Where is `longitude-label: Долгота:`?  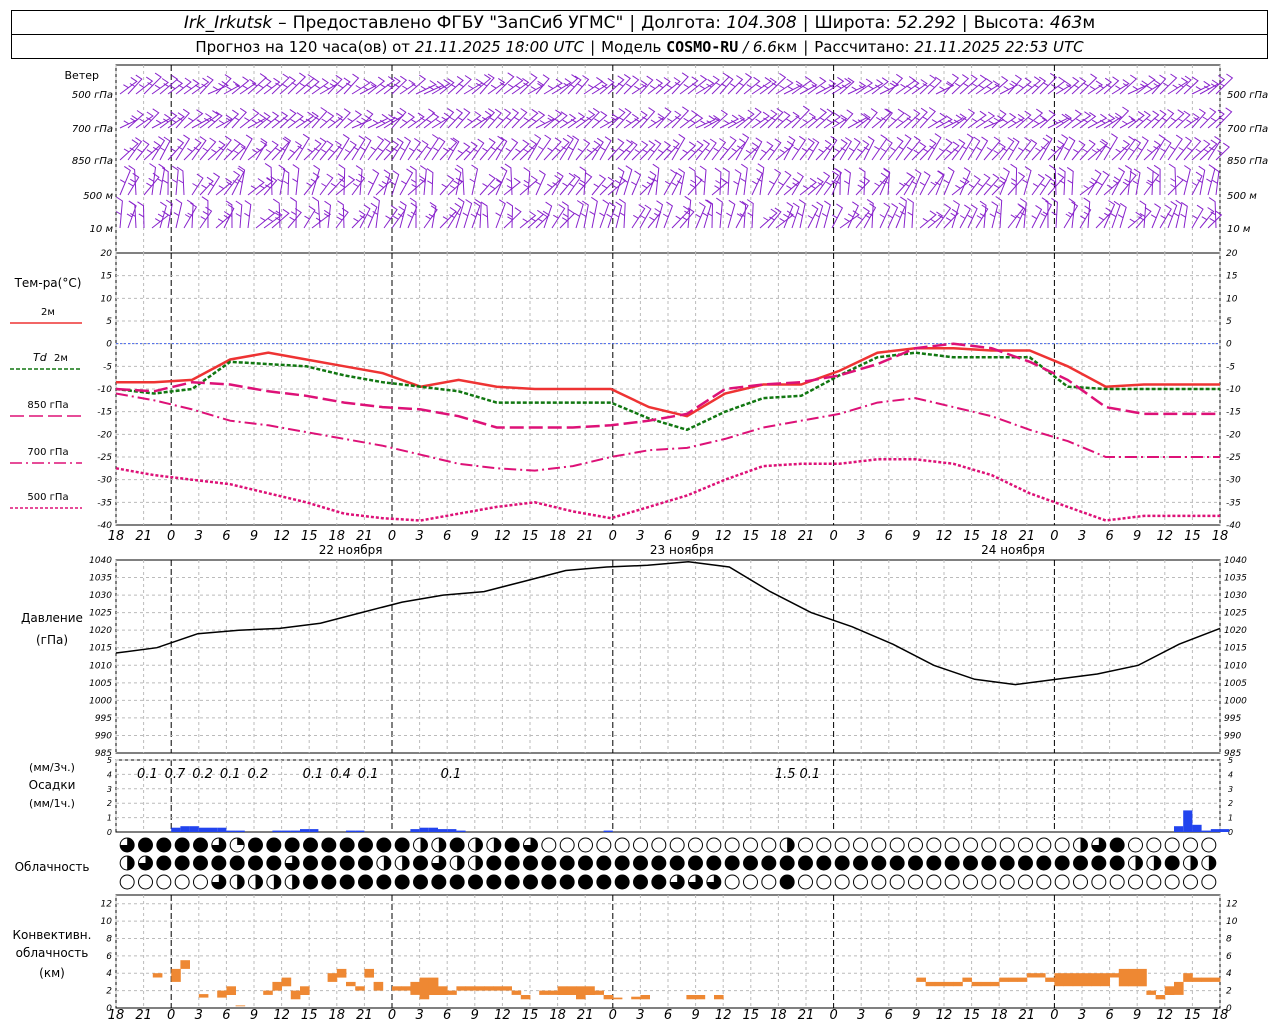
longitude-label: Долгота: is located at coordinates (681, 22).